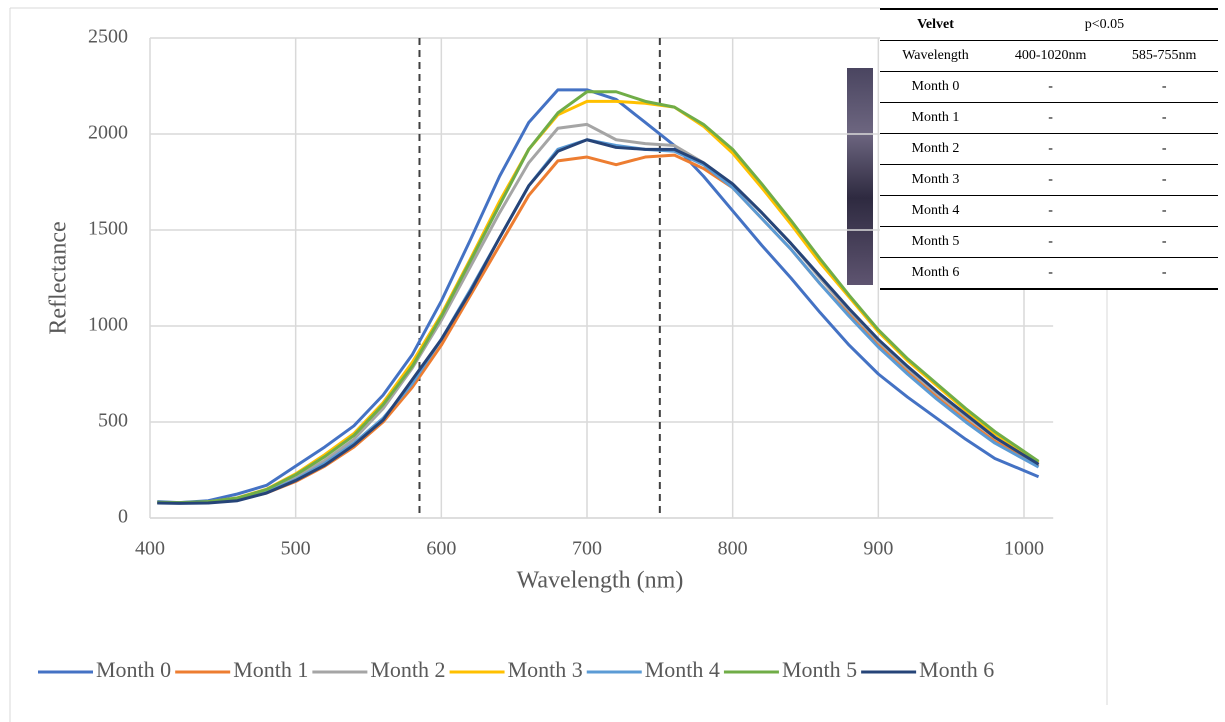  I want to click on table-title: Velvet, so click(935, 24).